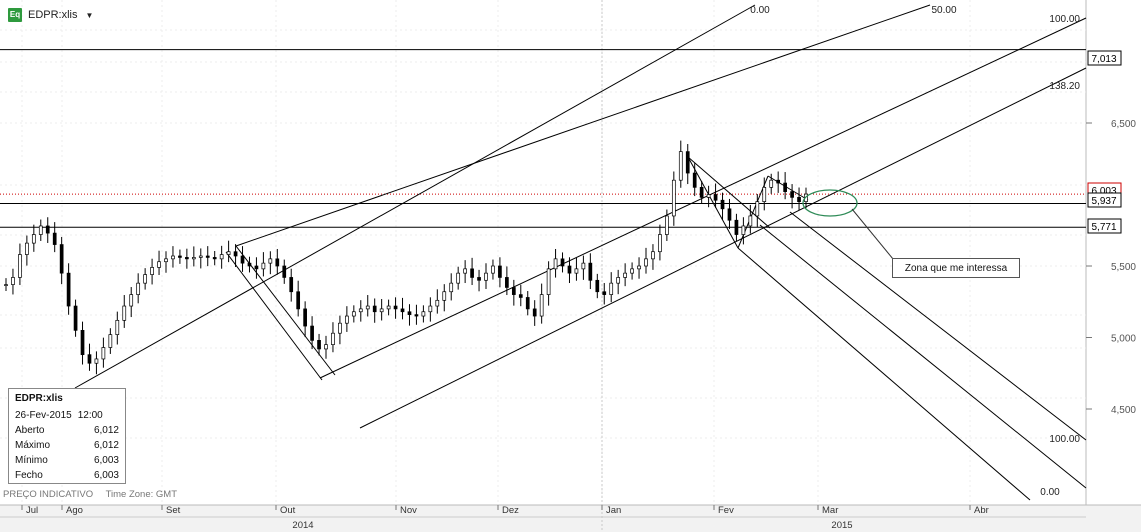 The width and height of the screenshot is (1141, 532). What do you see at coordinates (67, 445) in the screenshot?
I see `info-box-row-high: Máximo 6,012` at bounding box center [67, 445].